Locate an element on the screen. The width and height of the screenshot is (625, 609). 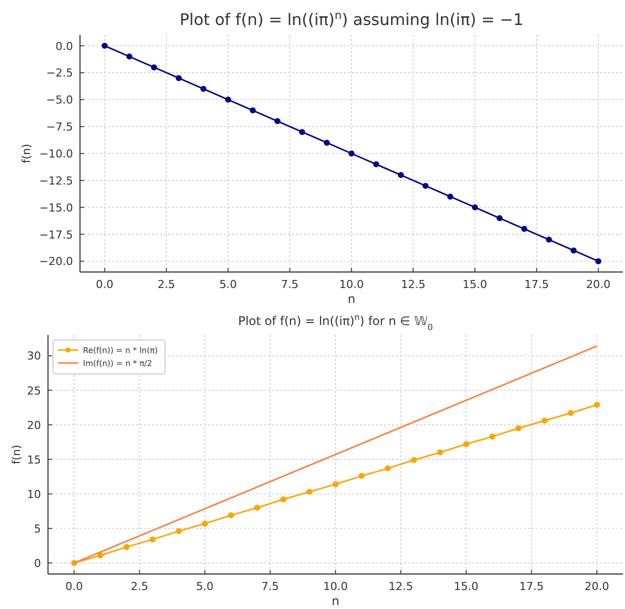
y-tick-label: 5 is located at coordinates (37, 529).